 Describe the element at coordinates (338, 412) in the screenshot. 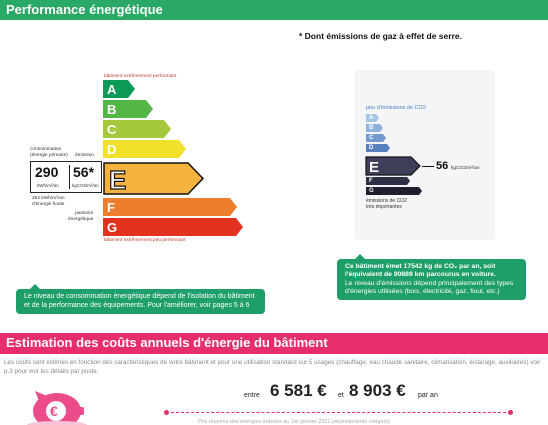

I see `range-divider` at that location.